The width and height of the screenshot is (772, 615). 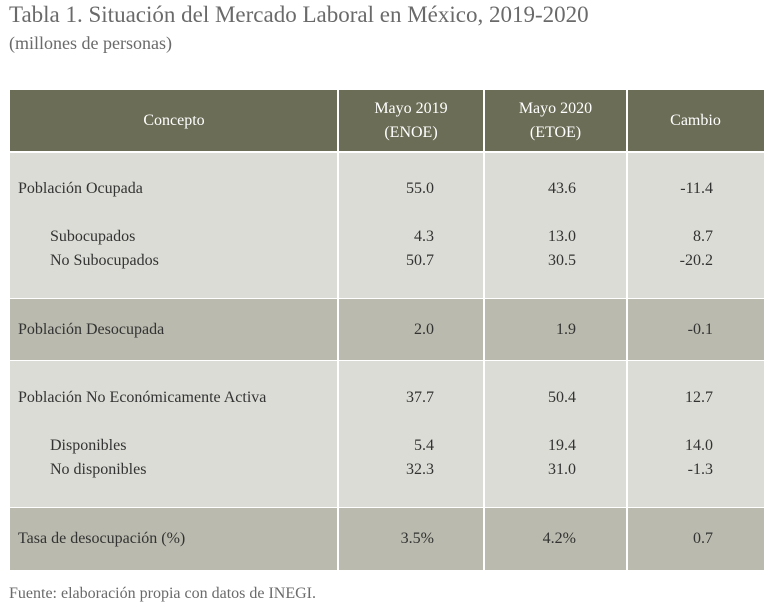 I want to click on row-label: Tasa de desocupación (%), so click(x=102, y=538).